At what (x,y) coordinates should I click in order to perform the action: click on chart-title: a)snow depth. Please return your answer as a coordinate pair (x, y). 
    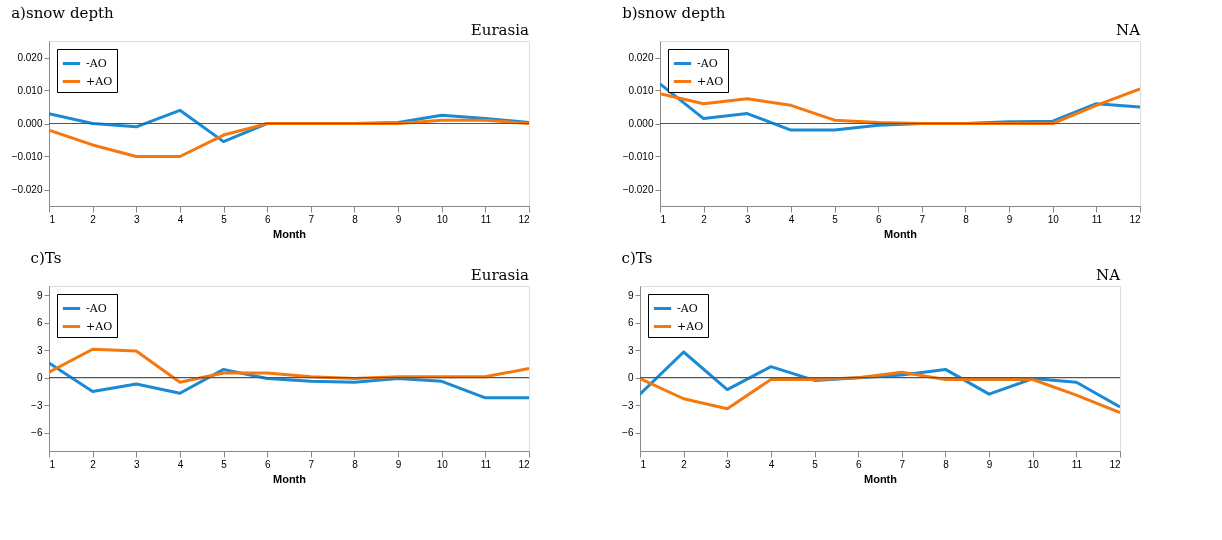
    Looking at the image, I should click on (63, 13).